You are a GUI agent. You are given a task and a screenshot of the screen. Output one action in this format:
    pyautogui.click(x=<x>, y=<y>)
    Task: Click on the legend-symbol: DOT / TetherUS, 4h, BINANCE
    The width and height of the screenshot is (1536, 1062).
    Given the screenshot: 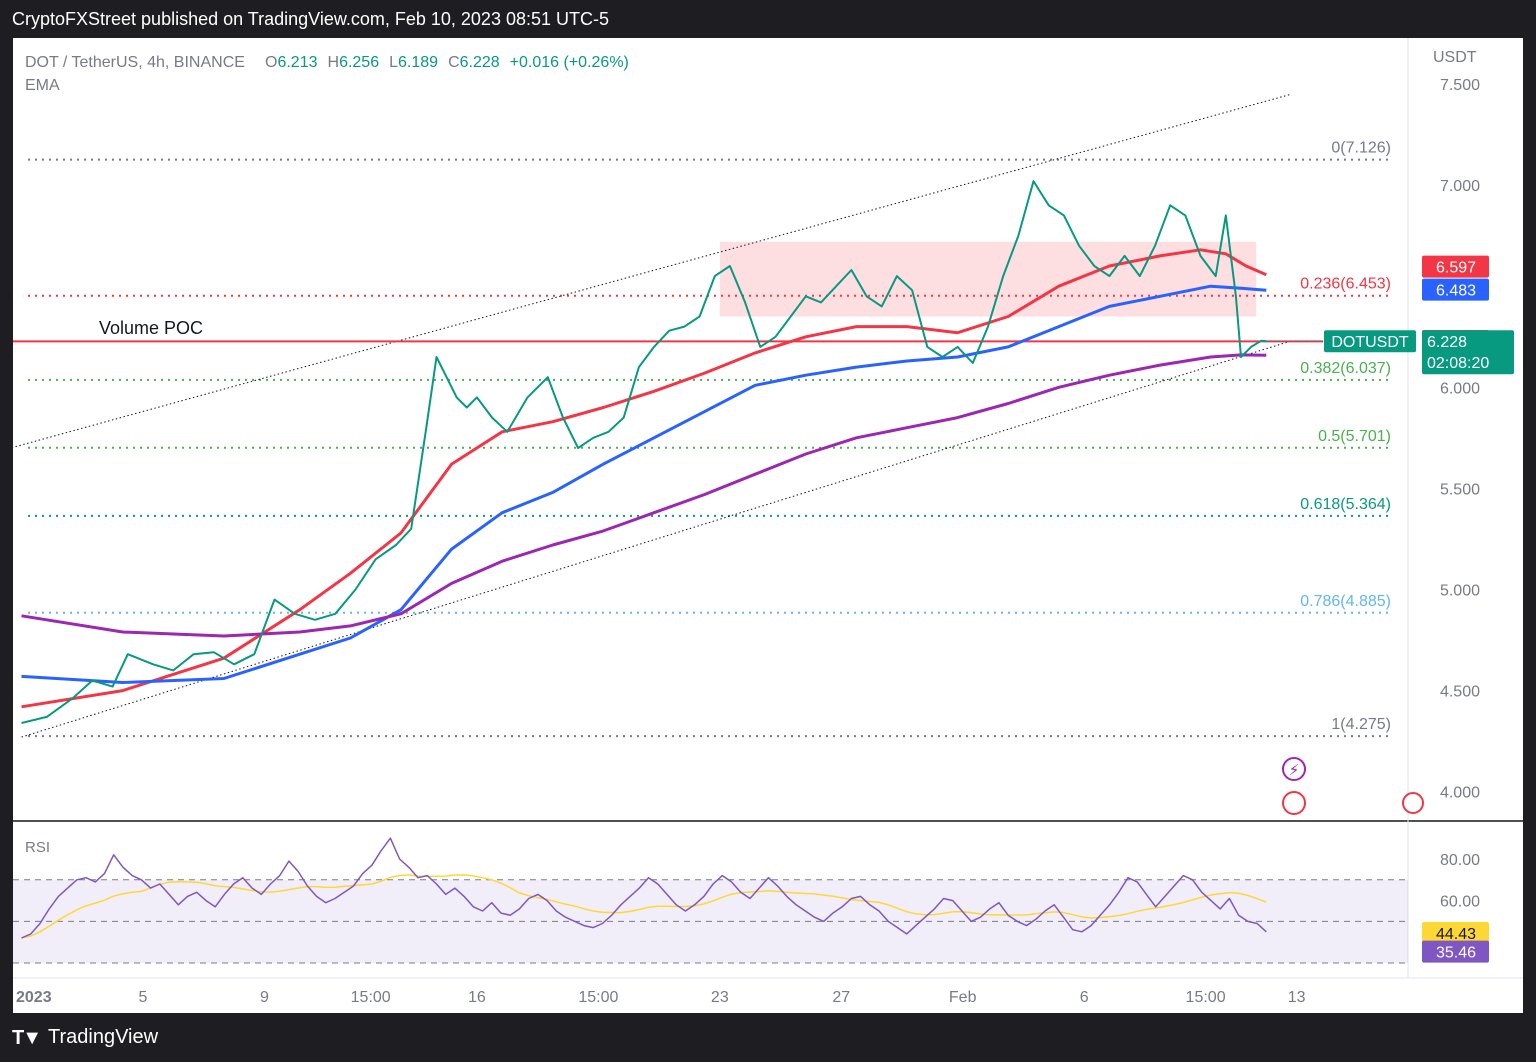 What is the action you would take?
    pyautogui.click(x=135, y=62)
    